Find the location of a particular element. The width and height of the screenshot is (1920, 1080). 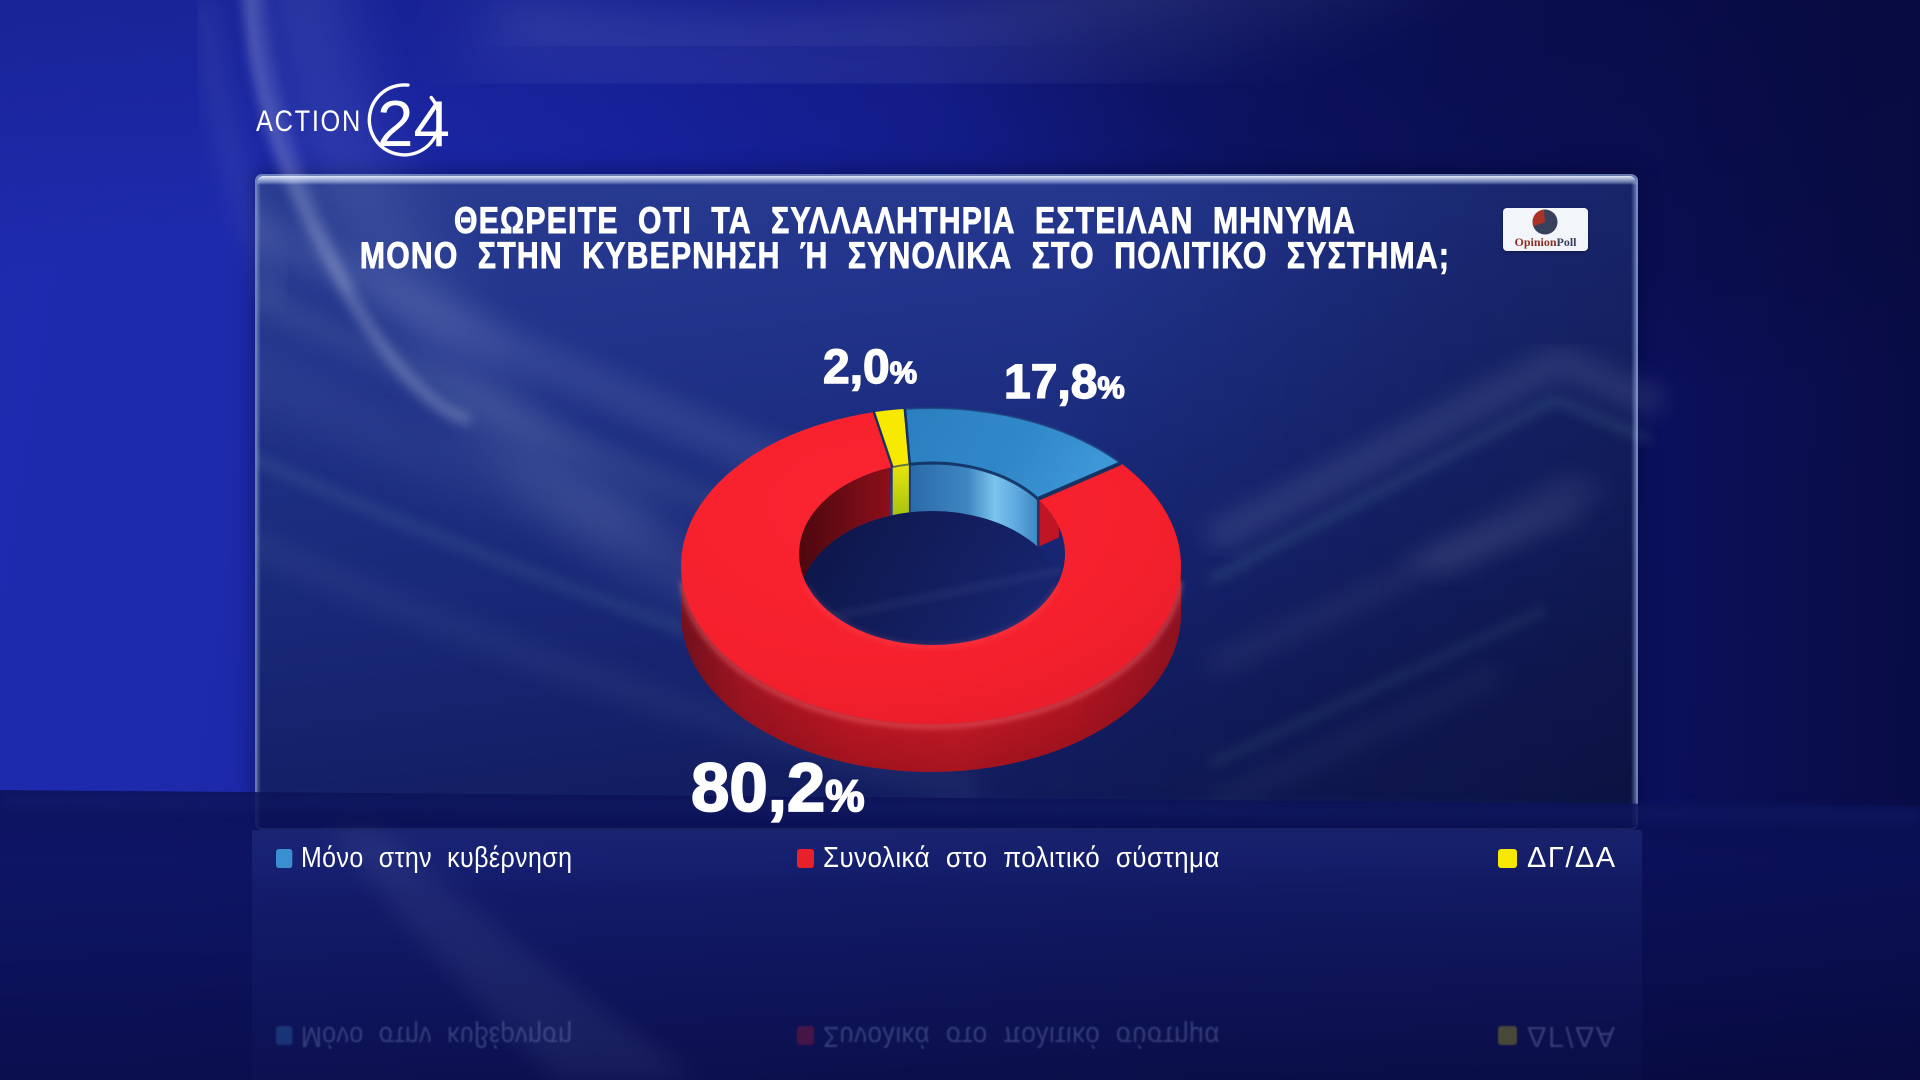

svg-text: OpinionPoll is located at coordinates (1545, 242).